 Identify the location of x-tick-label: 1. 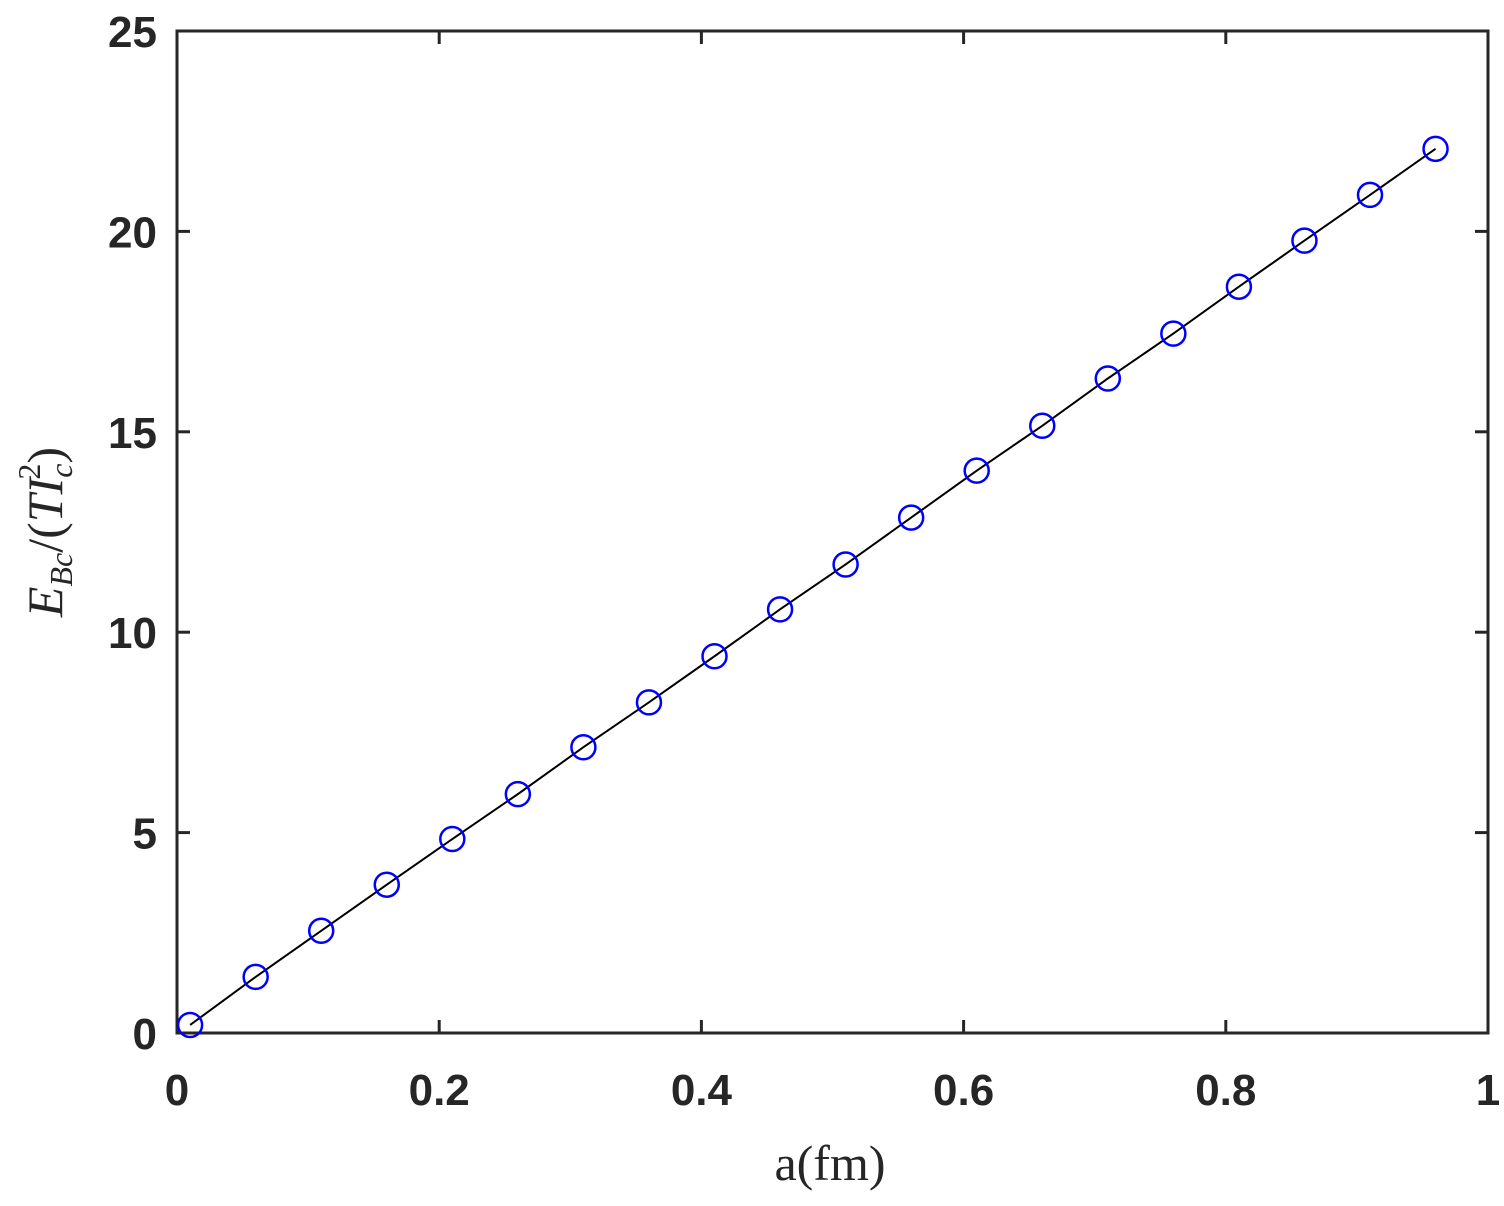
(1488, 1090).